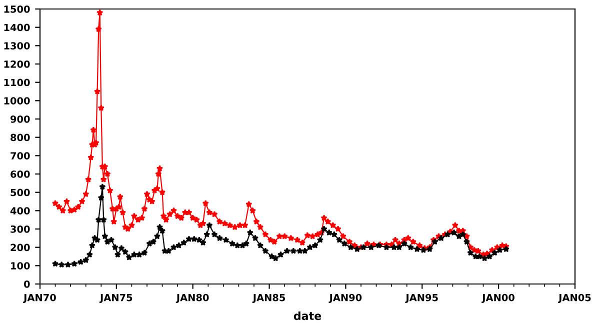  I want to click on y-tick-label: 500, so click(20, 192).